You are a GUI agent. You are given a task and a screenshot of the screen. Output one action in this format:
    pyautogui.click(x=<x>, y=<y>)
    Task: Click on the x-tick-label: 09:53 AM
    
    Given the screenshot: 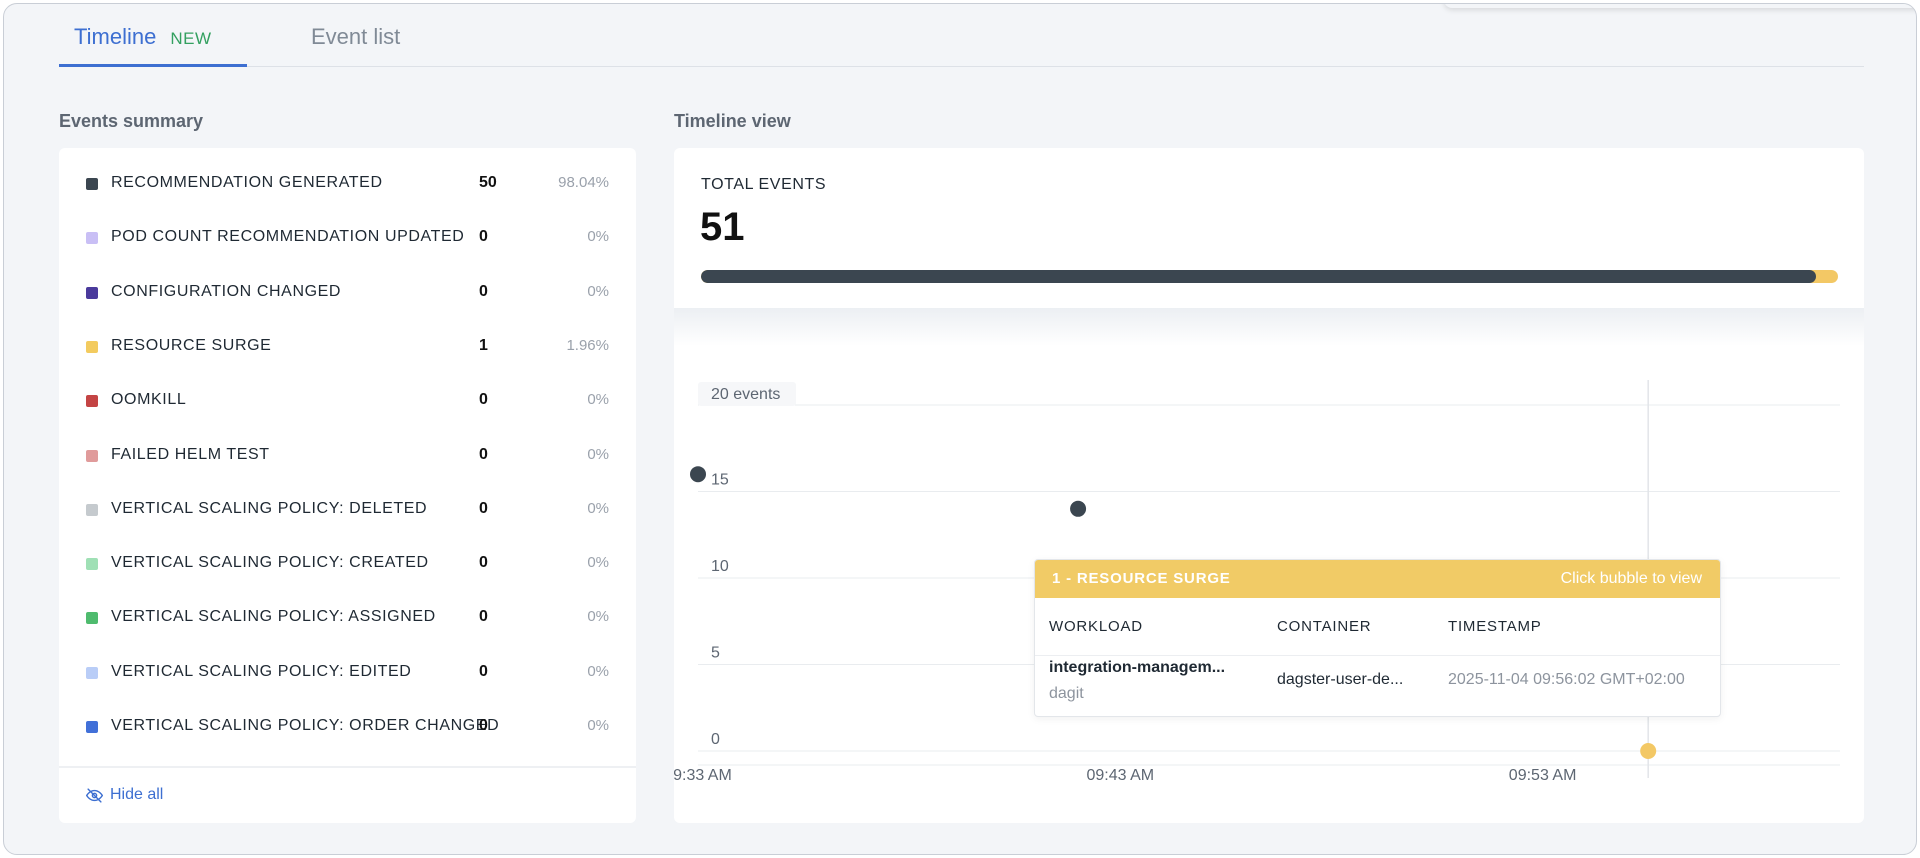 What is the action you would take?
    pyautogui.click(x=1543, y=775)
    